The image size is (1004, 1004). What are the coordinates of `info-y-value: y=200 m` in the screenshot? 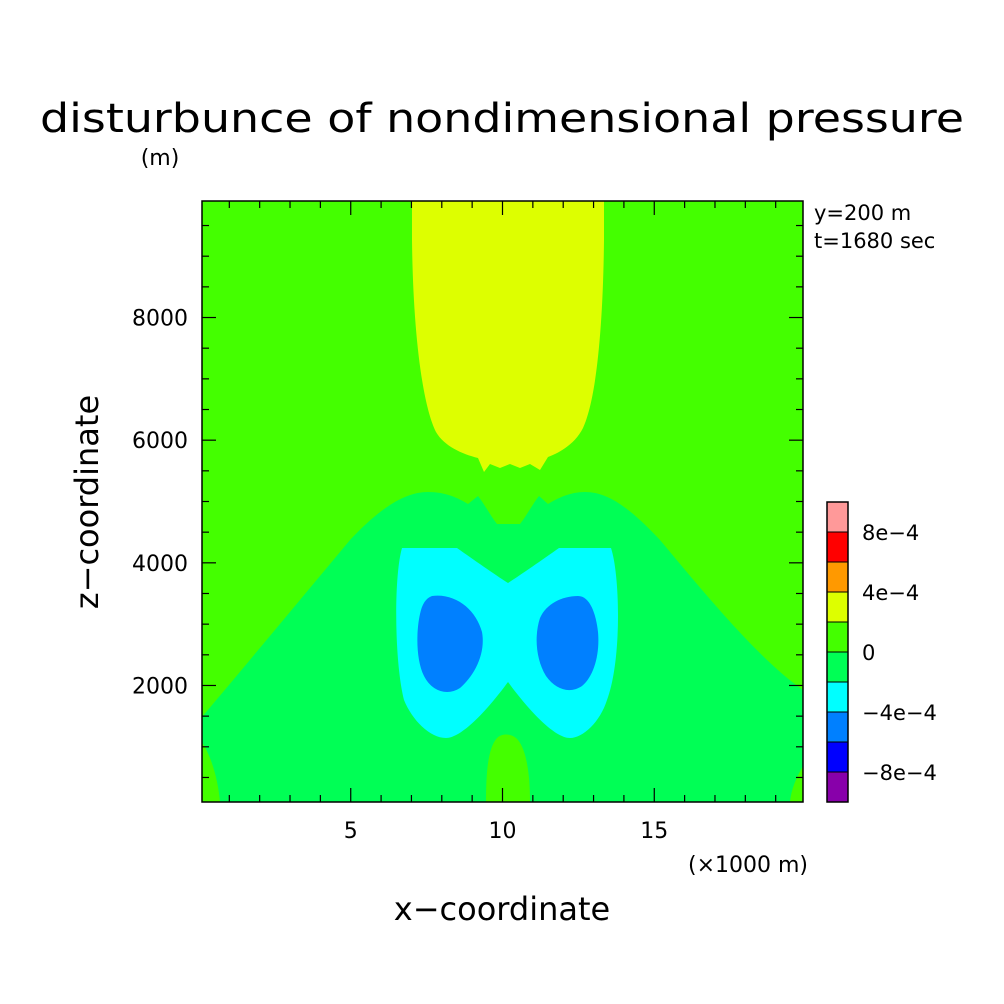 It's located at (862, 213).